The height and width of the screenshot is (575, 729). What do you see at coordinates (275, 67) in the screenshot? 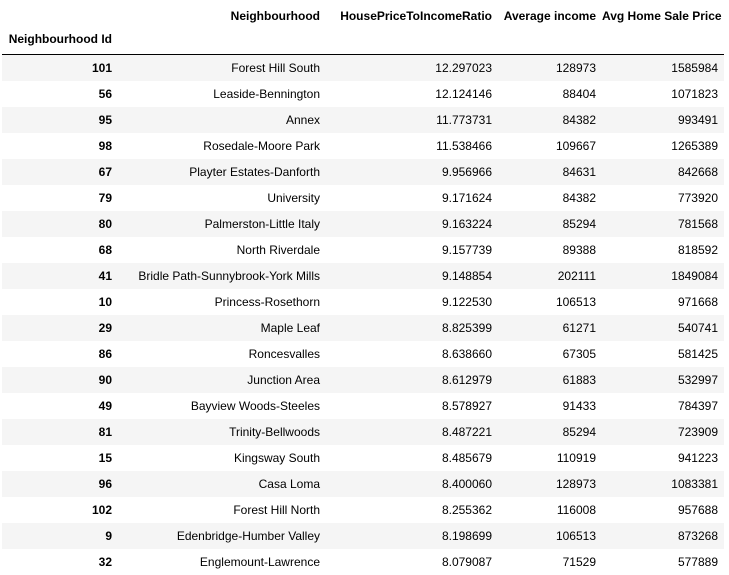
I see `cell-neighbourhood: Forest Hill South` at bounding box center [275, 67].